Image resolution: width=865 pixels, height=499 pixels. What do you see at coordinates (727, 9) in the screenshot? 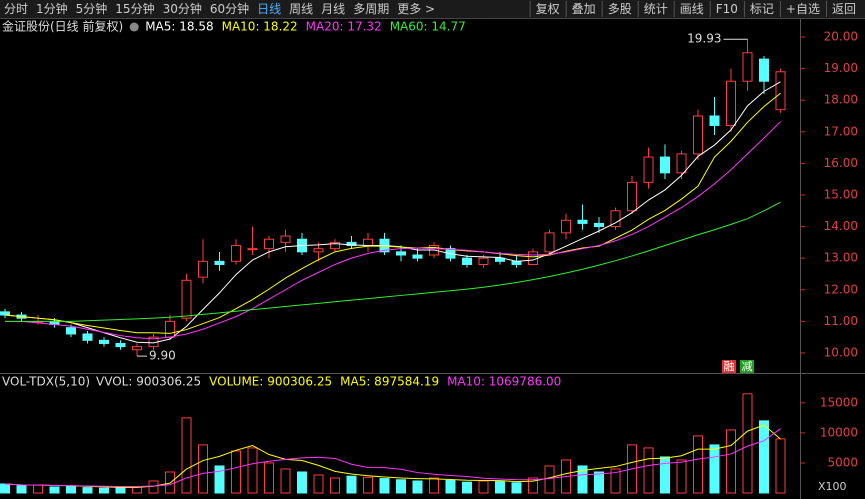
I see `toolbar-button: F10` at bounding box center [727, 9].